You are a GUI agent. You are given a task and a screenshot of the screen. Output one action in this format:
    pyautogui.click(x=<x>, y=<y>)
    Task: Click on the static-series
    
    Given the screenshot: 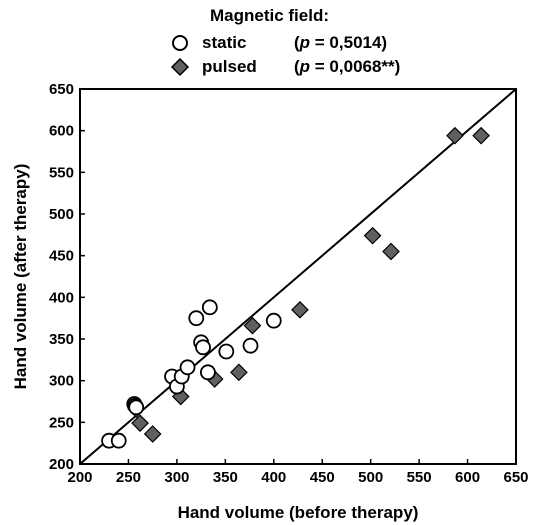 What is the action you would take?
    pyautogui.click(x=191, y=374)
    